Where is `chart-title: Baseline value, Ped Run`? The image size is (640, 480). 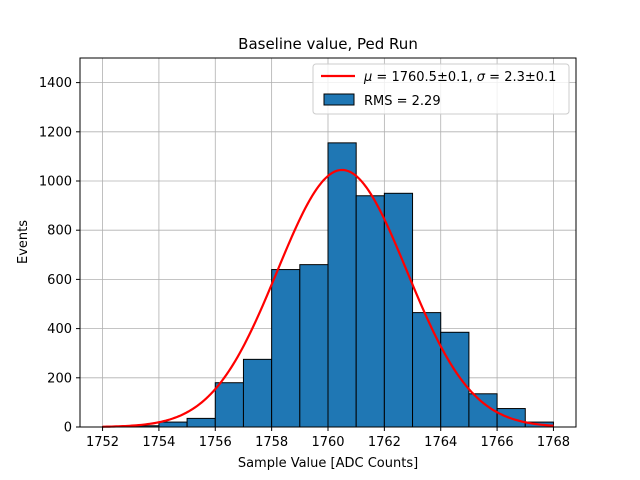 chart-title: Baseline value, Ped Run is located at coordinates (328, 44).